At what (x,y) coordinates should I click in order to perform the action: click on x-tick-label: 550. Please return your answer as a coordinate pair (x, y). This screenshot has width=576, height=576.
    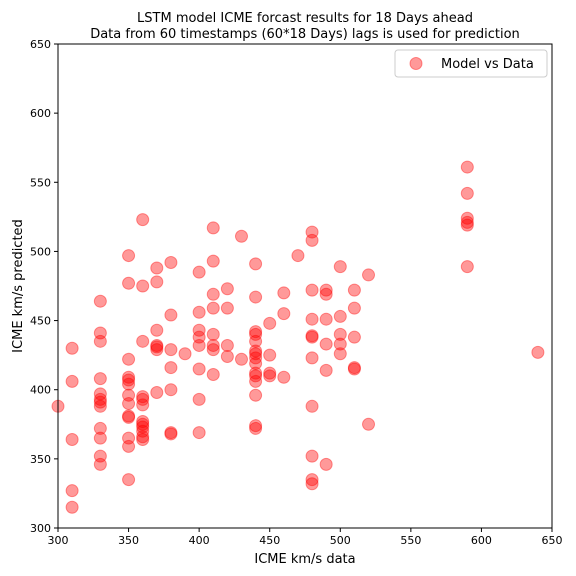
    Looking at the image, I should click on (410, 540).